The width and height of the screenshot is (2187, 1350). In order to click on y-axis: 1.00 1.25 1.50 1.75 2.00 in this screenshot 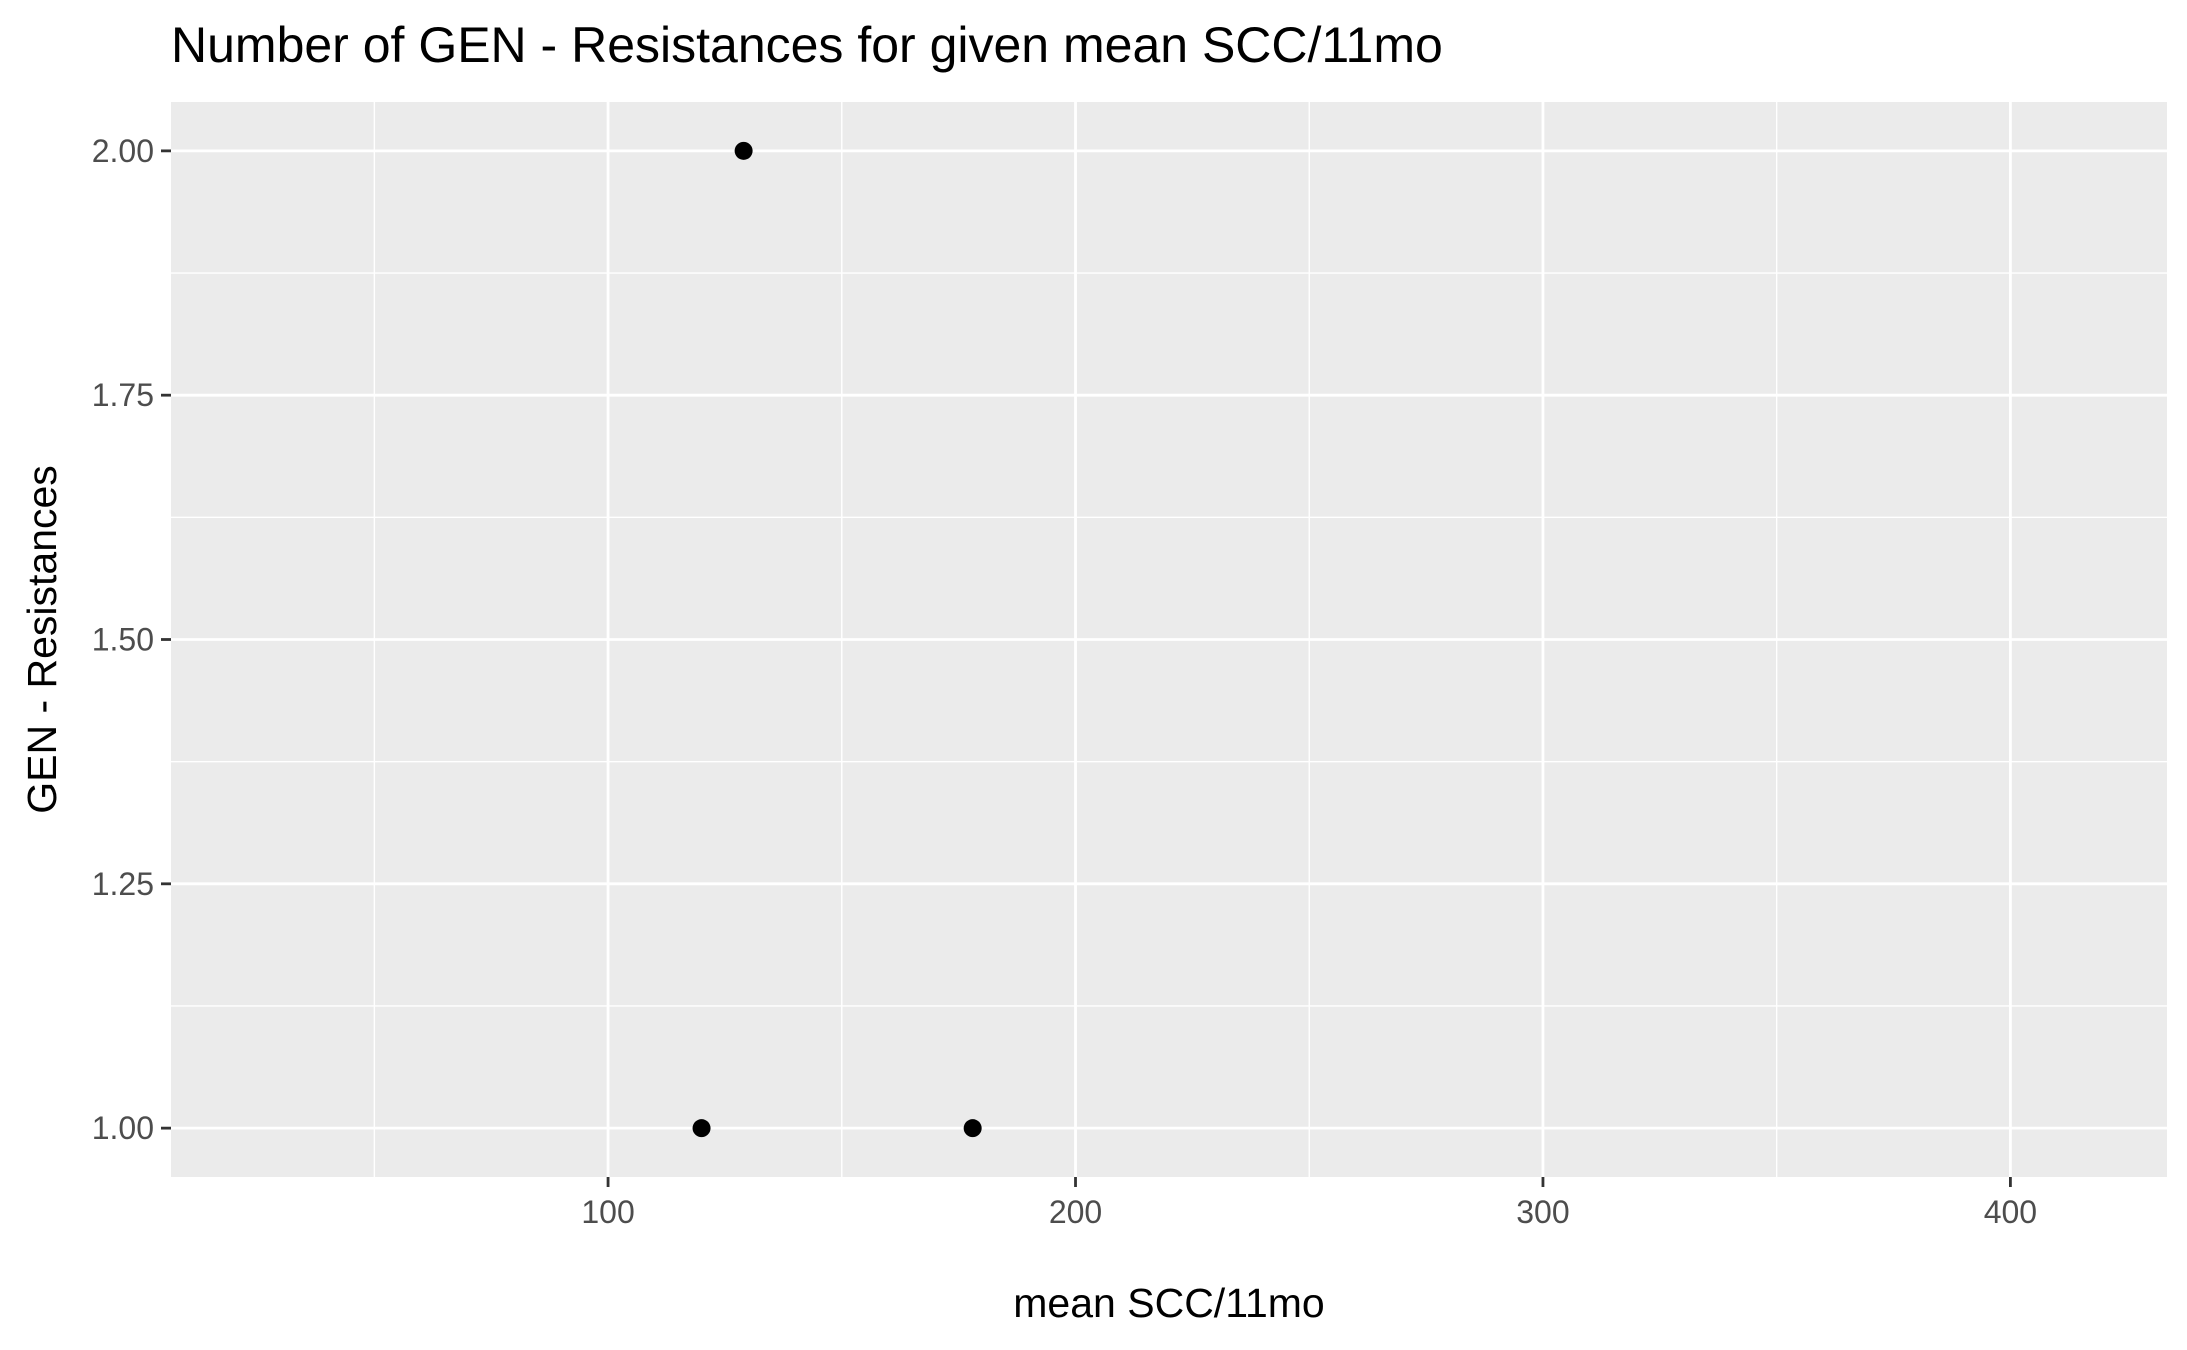, I will do `click(131, 639)`.